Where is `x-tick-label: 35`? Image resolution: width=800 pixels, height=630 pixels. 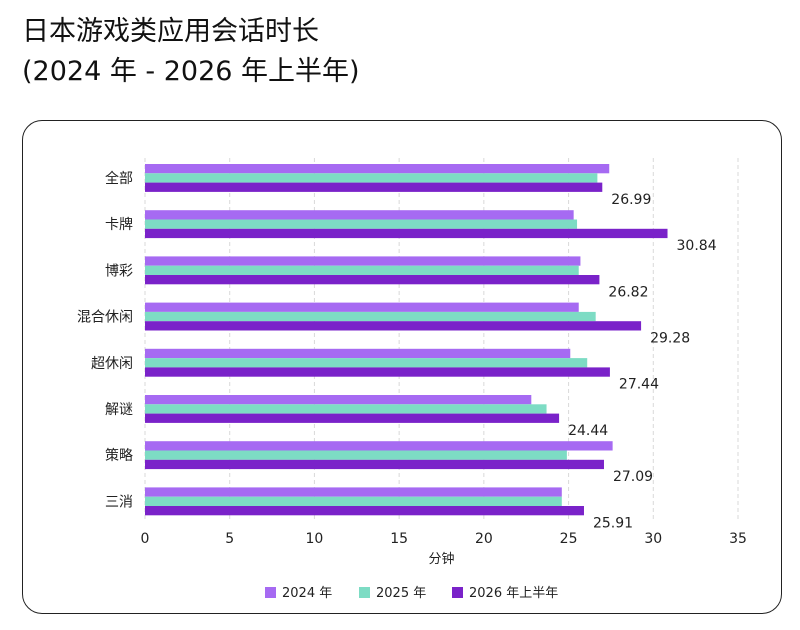 x-tick-label: 35 is located at coordinates (738, 539).